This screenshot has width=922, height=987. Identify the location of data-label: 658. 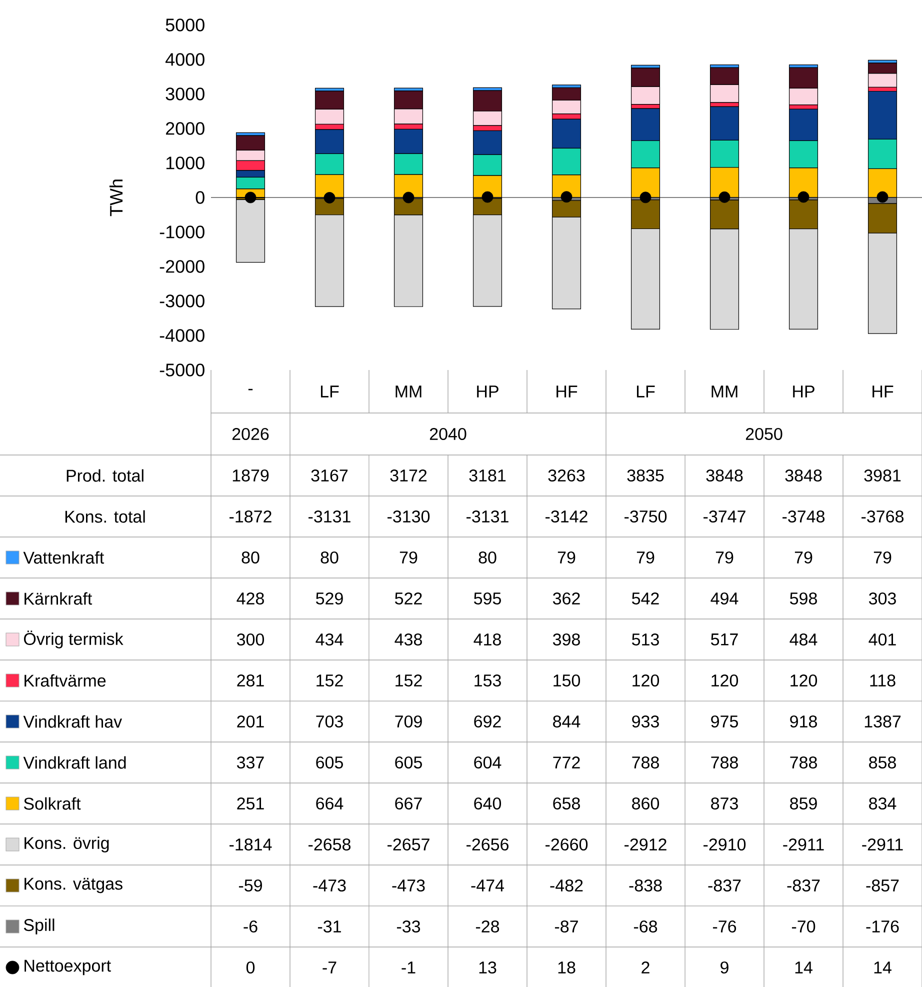
(566, 803).